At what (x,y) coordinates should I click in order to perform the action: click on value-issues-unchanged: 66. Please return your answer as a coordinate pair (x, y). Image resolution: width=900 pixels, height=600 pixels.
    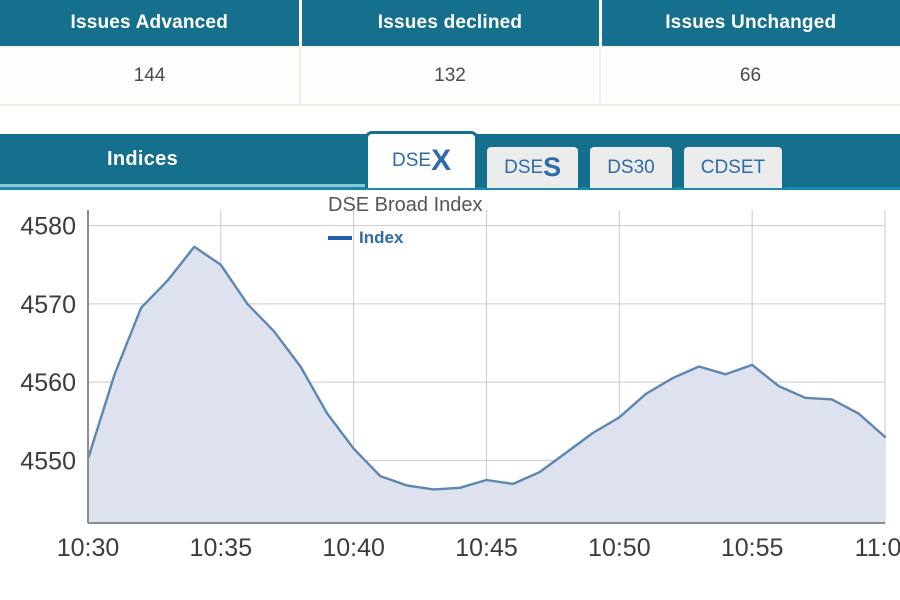
    Looking at the image, I should click on (750, 76).